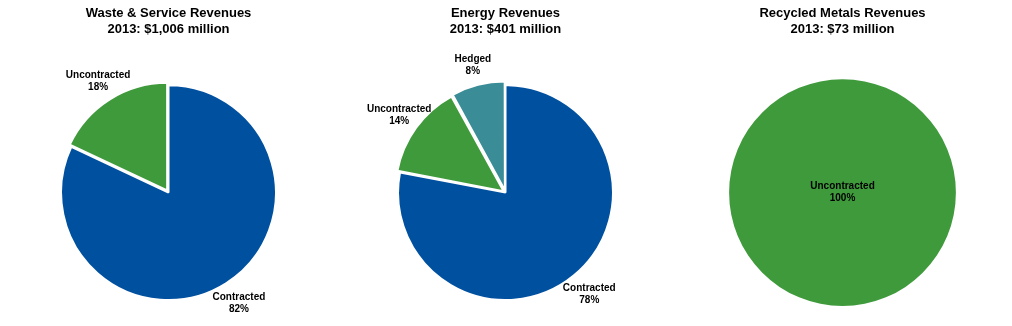 The height and width of the screenshot is (326, 1012). Describe the element at coordinates (168, 13) in the screenshot. I see `chart-title: Waste & Service Revenues` at that location.